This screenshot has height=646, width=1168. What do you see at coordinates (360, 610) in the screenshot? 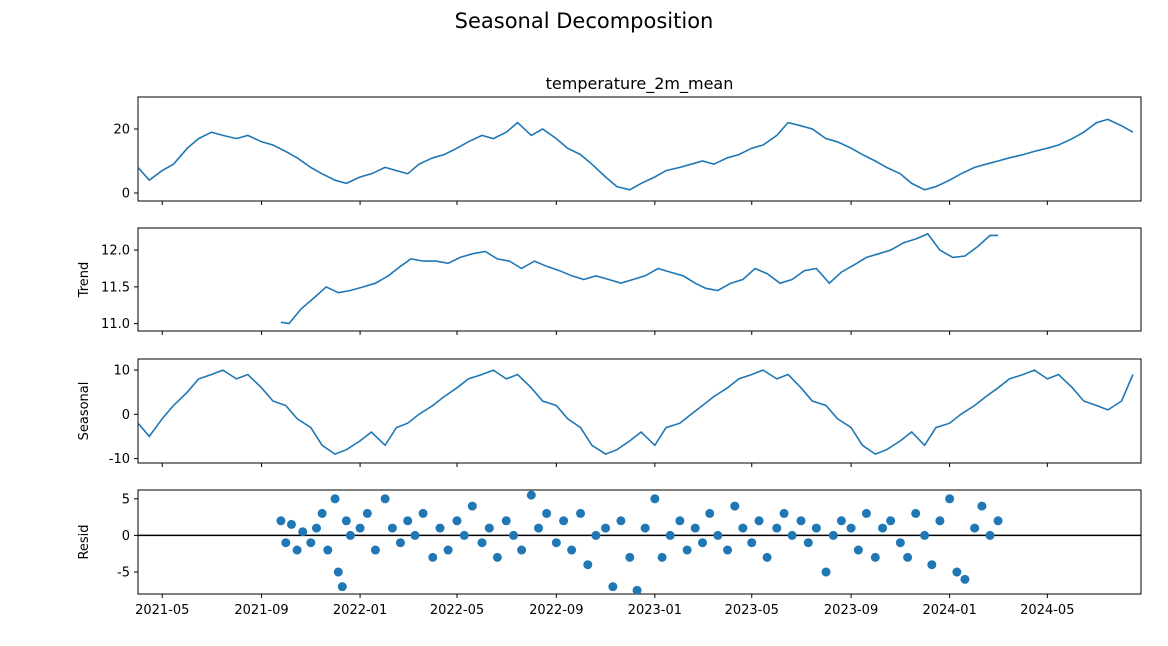
I see `x-tick-label: 2022-01` at bounding box center [360, 610].